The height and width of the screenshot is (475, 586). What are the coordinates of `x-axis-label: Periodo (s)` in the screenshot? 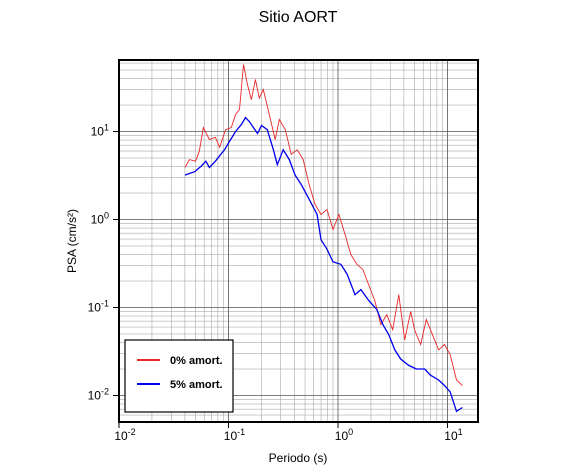 It's located at (298, 458).